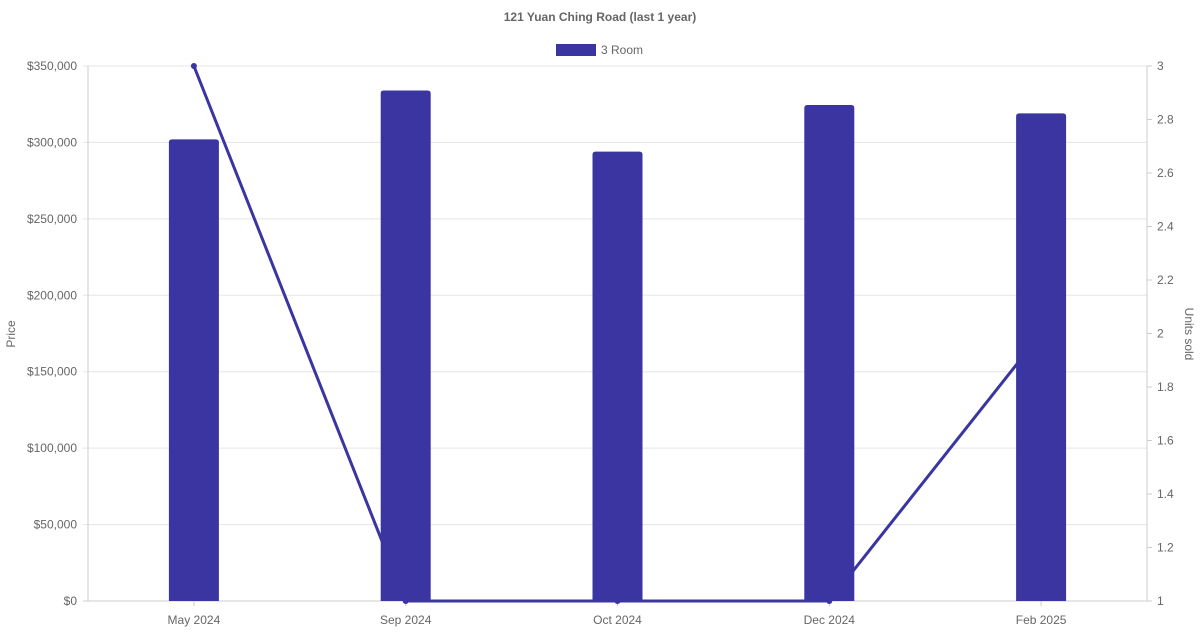  What do you see at coordinates (1160, 66) in the screenshot?
I see `y2-tick-label: 3` at bounding box center [1160, 66].